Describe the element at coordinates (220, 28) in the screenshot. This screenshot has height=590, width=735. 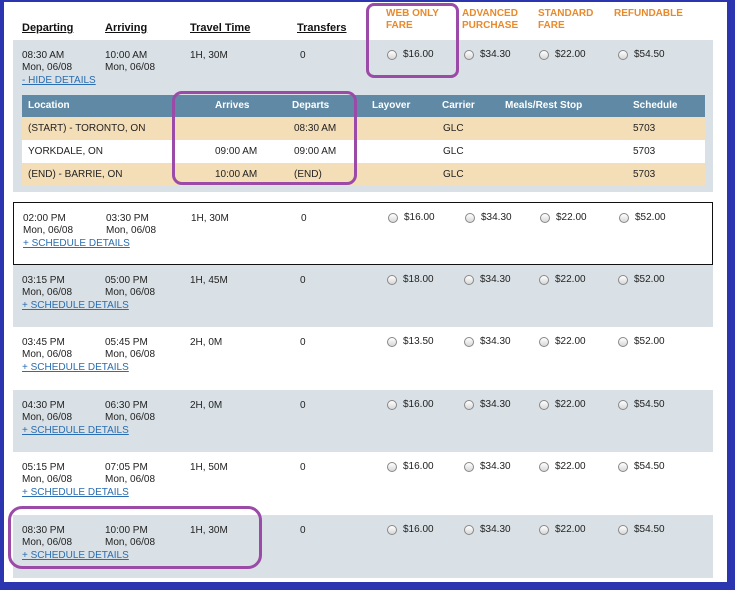
I see `header-travel-time: Travel Time` at that location.